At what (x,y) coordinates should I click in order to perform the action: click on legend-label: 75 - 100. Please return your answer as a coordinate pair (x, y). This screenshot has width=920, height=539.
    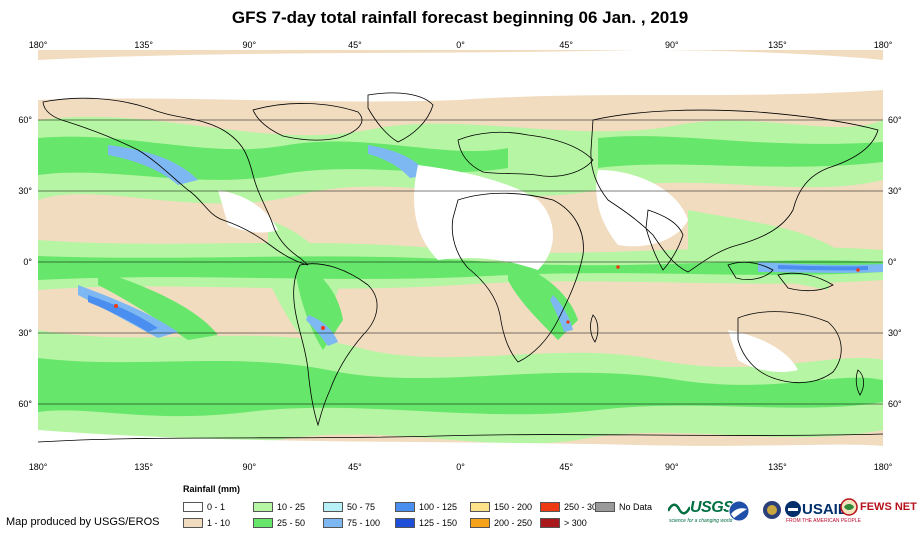
    Looking at the image, I should click on (364, 523).